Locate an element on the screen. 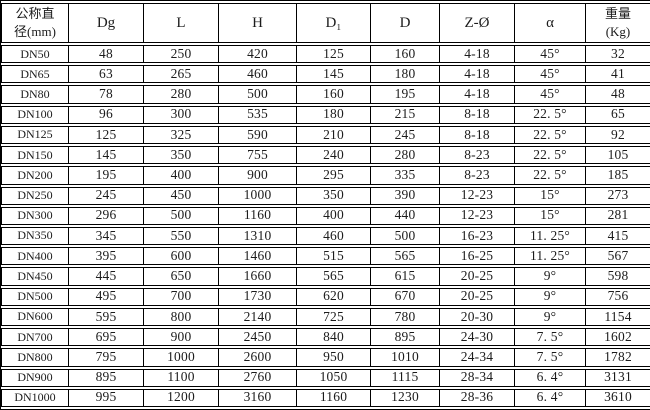  table-cell: 780 is located at coordinates (405, 317).